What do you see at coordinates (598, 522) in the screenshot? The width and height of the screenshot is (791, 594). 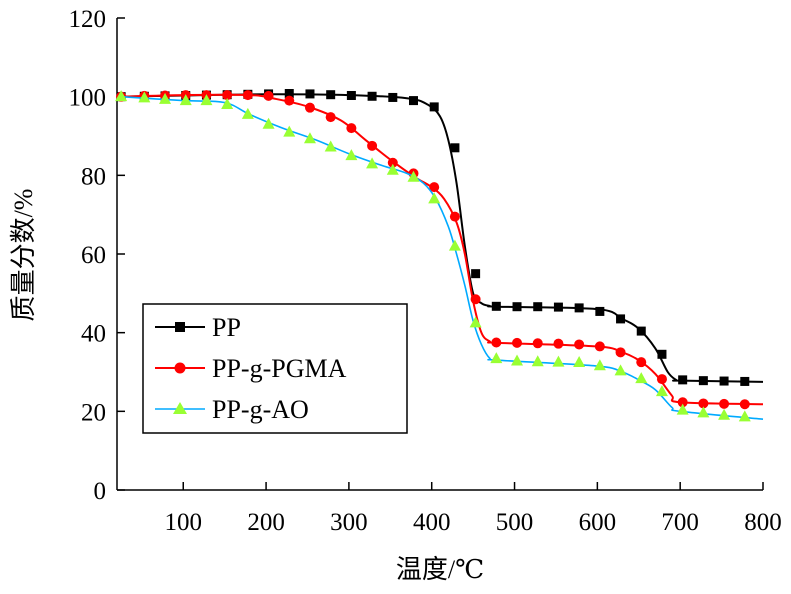 I see `x-tick-label: 600` at bounding box center [598, 522].